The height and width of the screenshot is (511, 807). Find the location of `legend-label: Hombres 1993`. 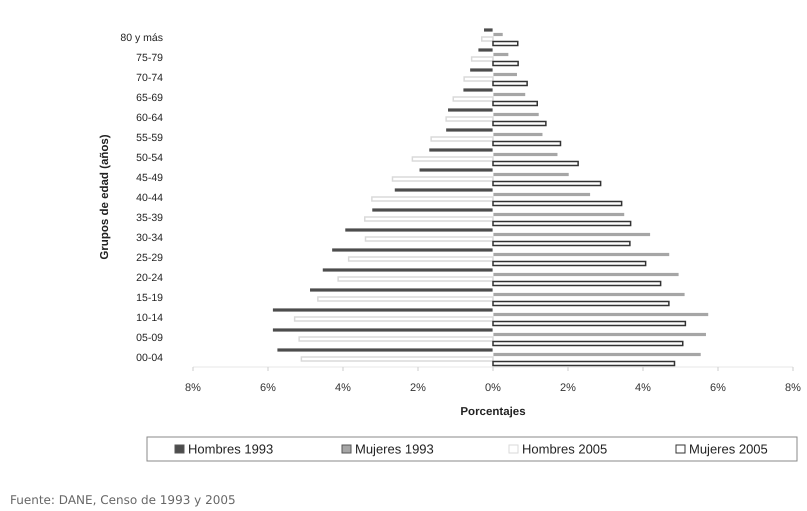

legend-label: Hombres 1993 is located at coordinates (231, 449).